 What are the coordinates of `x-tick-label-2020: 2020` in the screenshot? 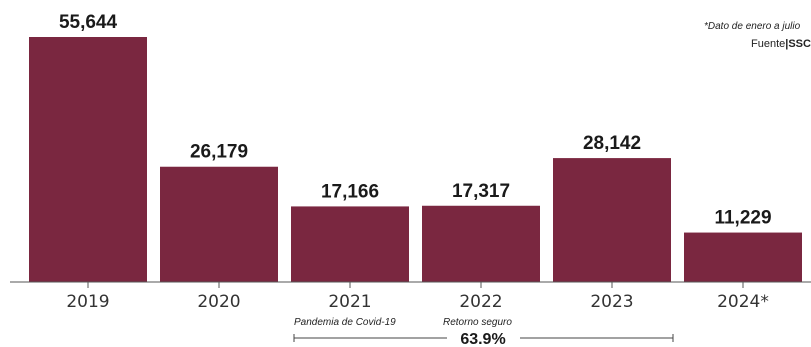 It's located at (218, 302).